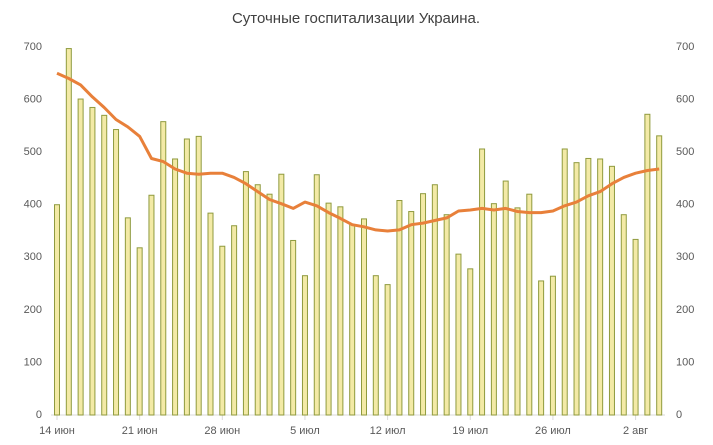 The height and width of the screenshot is (445, 713). Describe the element at coordinates (33, 47) in the screenshot. I see `y-tick-label: 700` at that location.